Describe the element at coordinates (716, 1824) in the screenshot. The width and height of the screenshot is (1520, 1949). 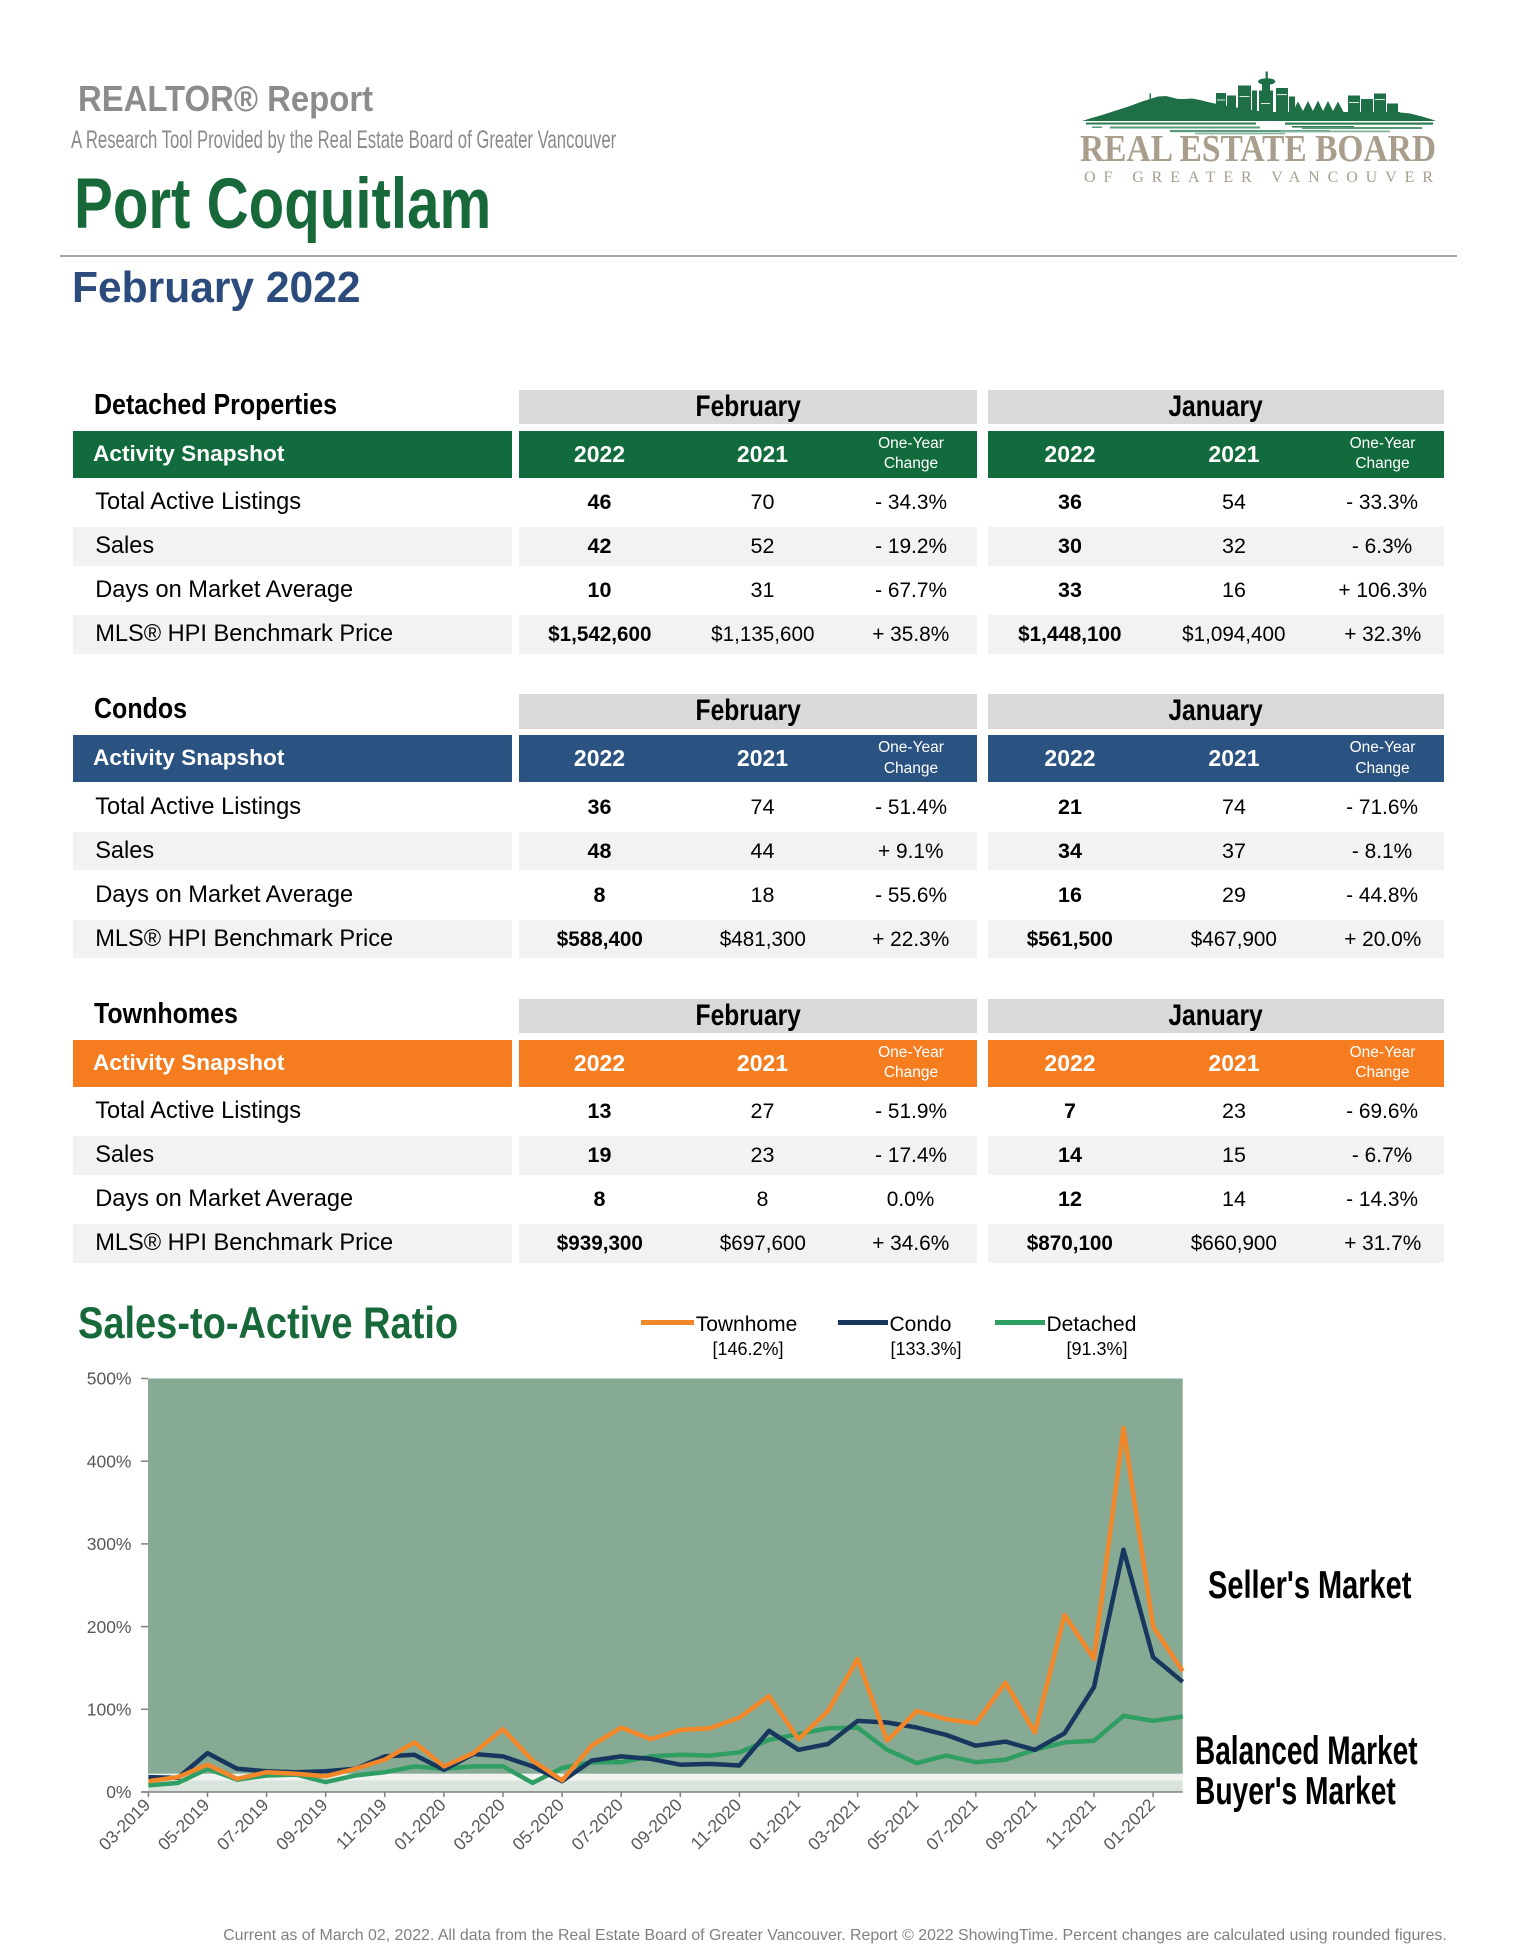
I see `svg-text: 11-2020` at that location.